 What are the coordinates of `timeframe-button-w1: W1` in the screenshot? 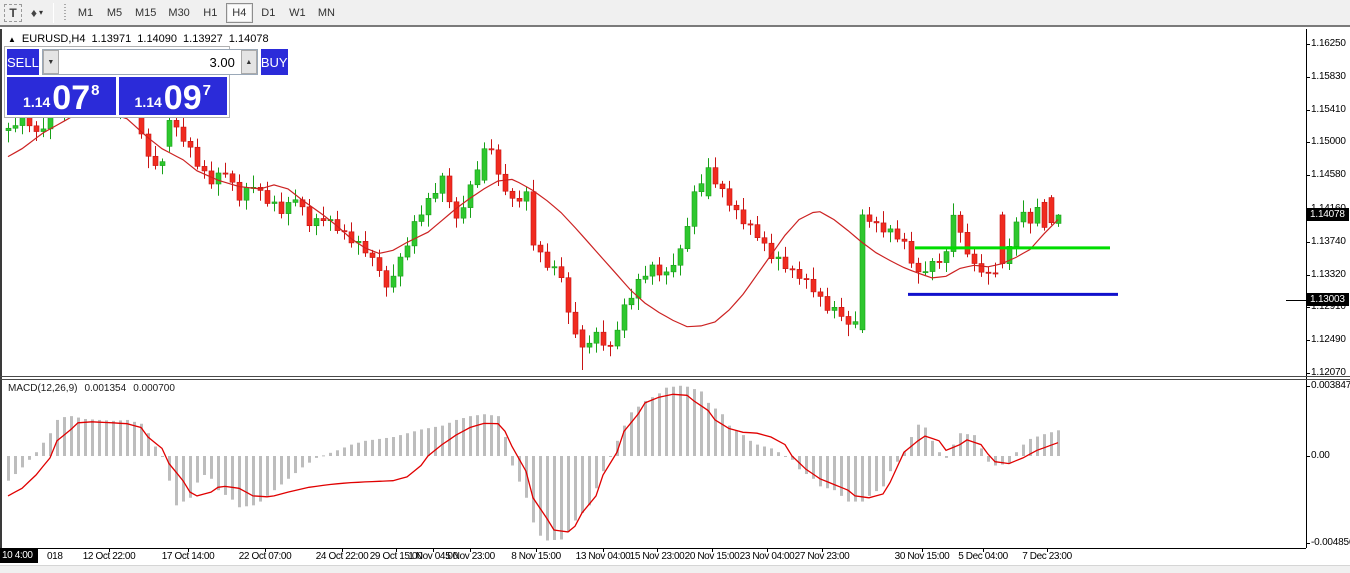 It's located at (297, 12).